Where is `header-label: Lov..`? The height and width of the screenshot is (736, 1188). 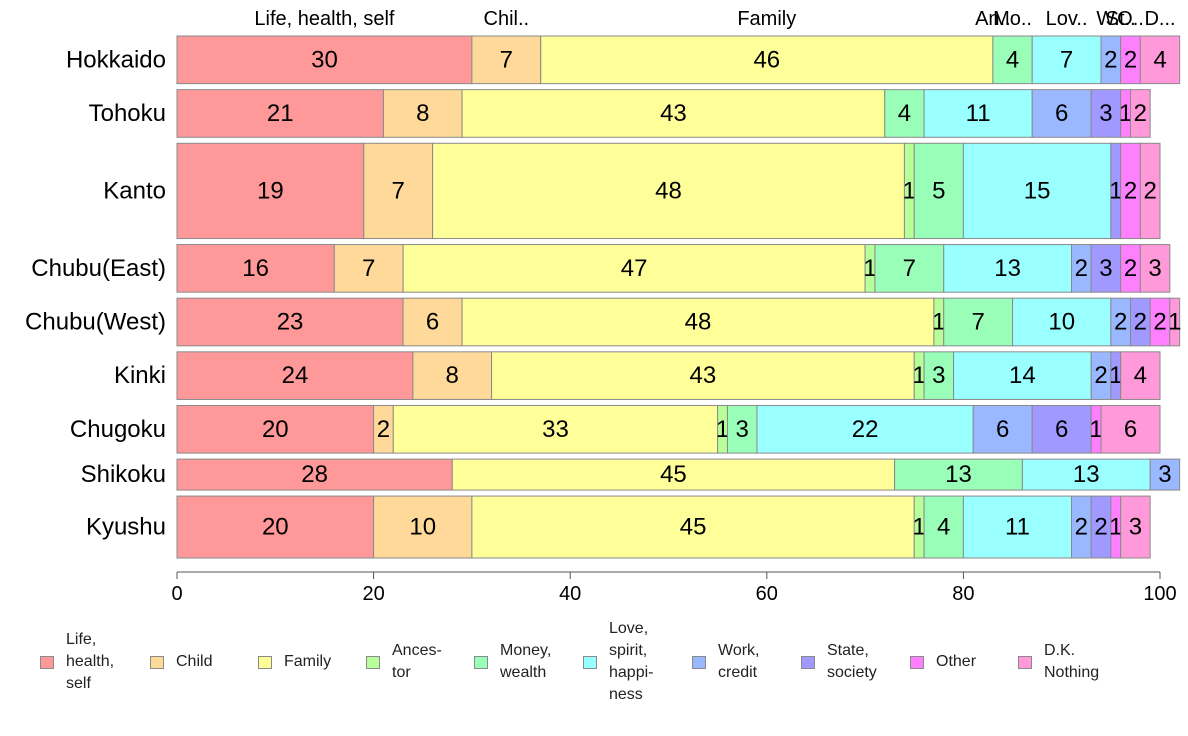 header-label: Lov.. is located at coordinates (1067, 19).